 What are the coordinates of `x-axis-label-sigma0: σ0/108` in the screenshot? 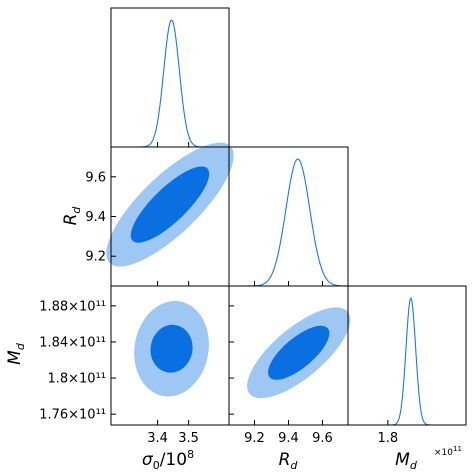 It's located at (168, 460).